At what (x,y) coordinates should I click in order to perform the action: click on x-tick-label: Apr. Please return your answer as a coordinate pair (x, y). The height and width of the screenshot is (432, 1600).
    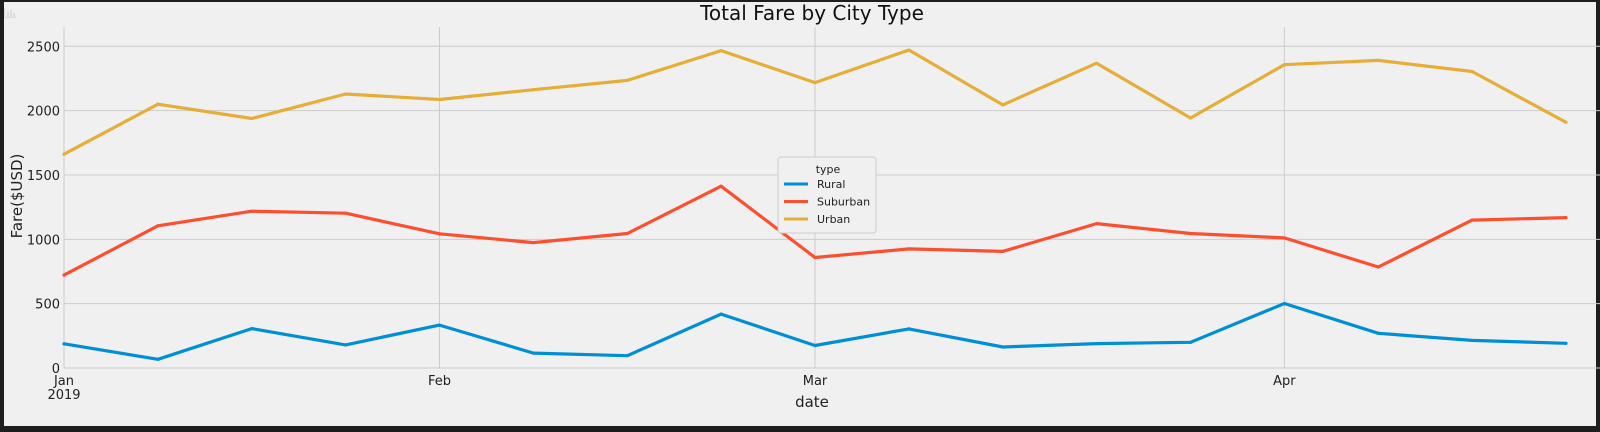
    Looking at the image, I should click on (1284, 381).